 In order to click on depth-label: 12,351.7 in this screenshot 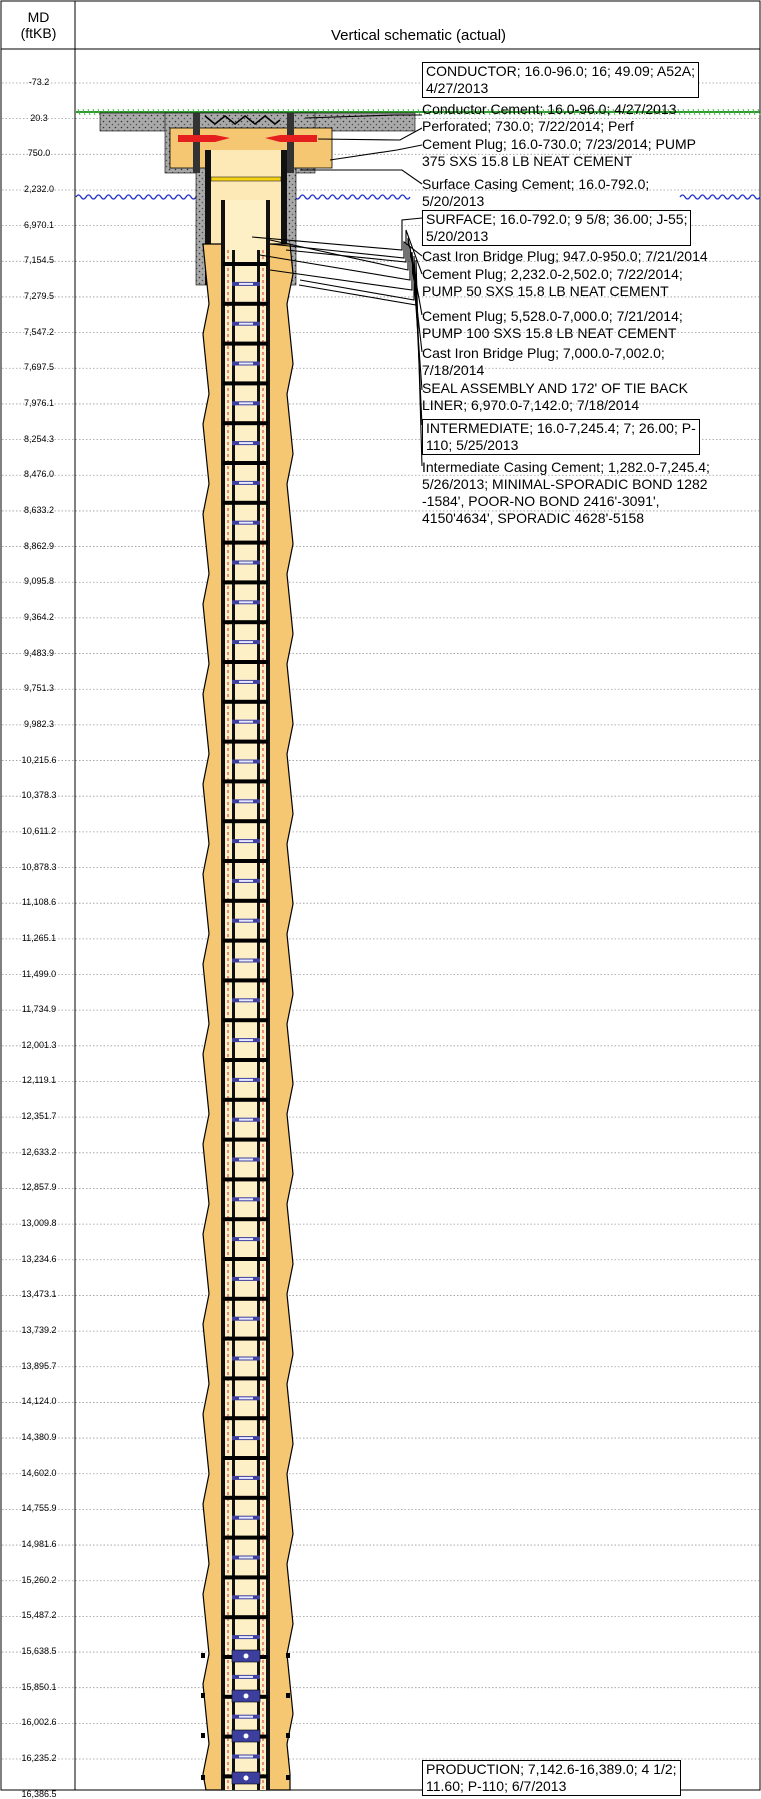, I will do `click(39, 1116)`.